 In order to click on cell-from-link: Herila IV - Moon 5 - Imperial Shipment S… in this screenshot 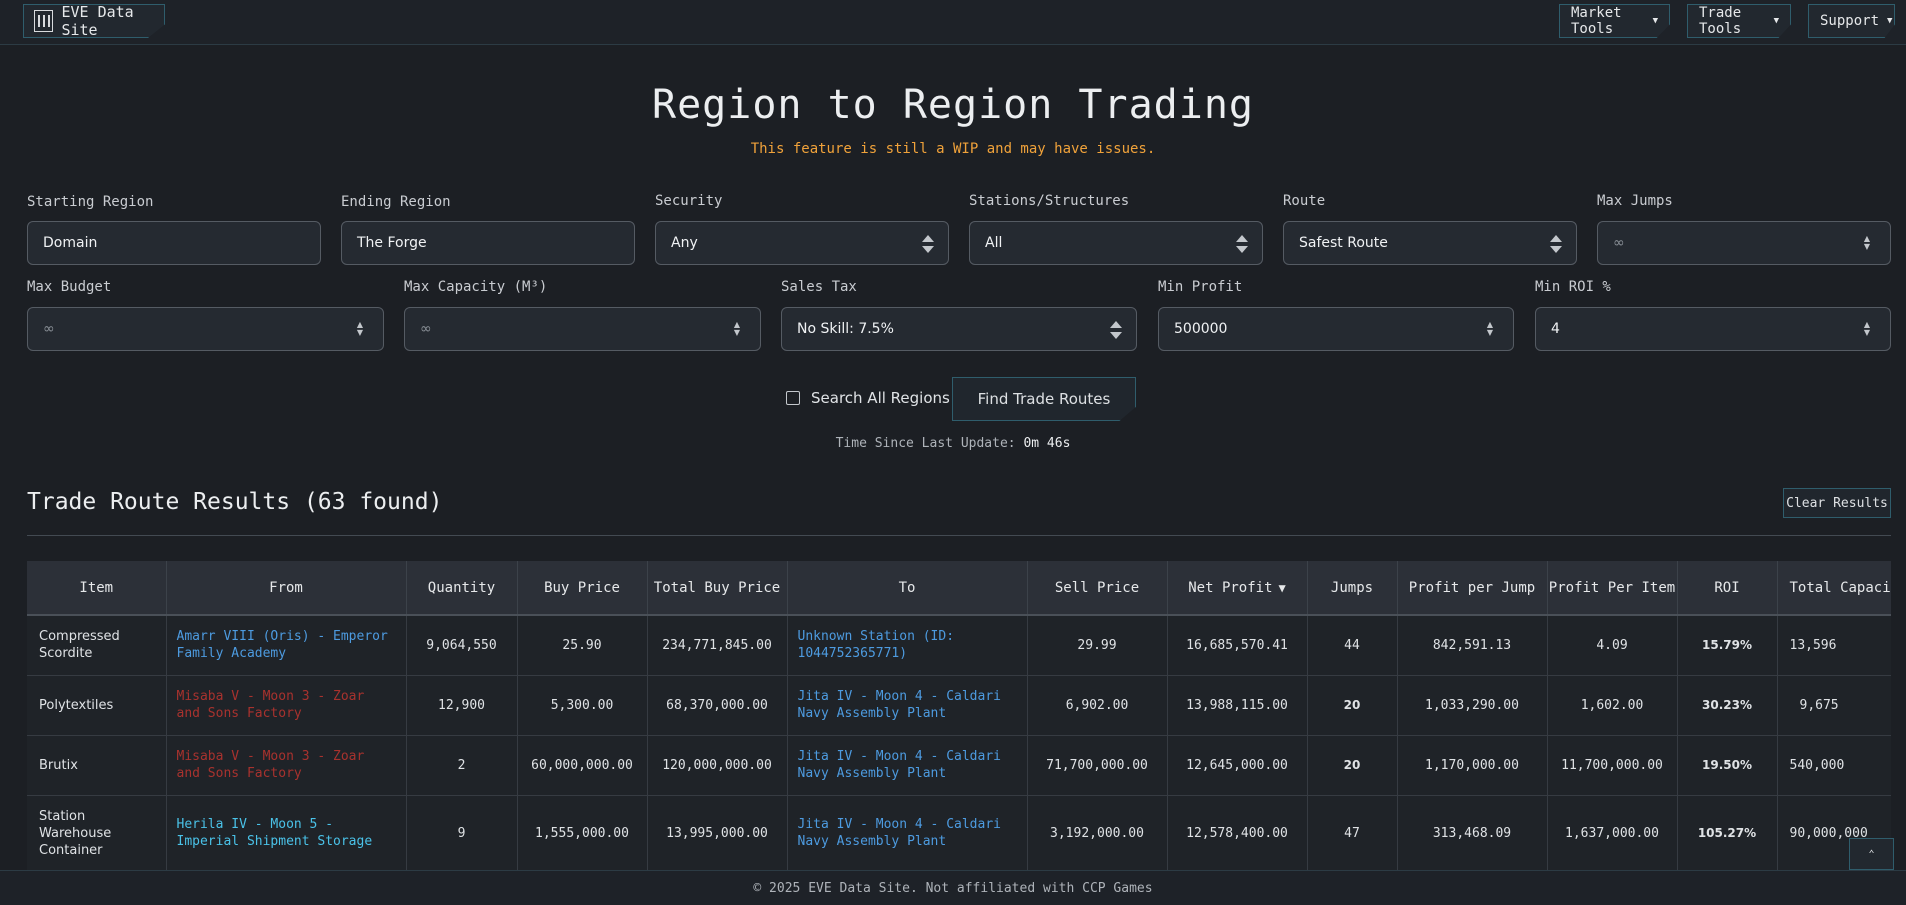, I will do `click(286, 832)`.